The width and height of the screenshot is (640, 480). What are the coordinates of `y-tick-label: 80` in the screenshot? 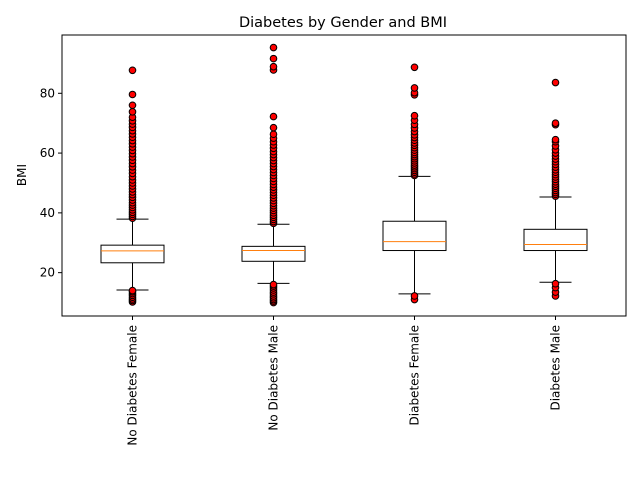 It's located at (47, 93).